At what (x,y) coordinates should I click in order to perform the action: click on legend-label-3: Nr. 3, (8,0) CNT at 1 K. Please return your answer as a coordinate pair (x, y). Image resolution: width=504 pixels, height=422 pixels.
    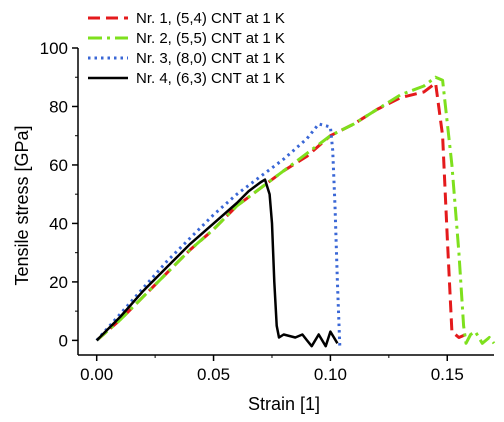
    Looking at the image, I should click on (210, 58).